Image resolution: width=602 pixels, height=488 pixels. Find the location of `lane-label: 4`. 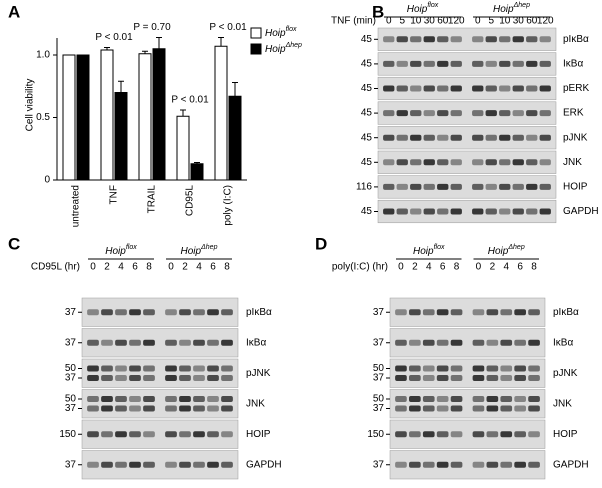

lane-label: 4 is located at coordinates (121, 267).